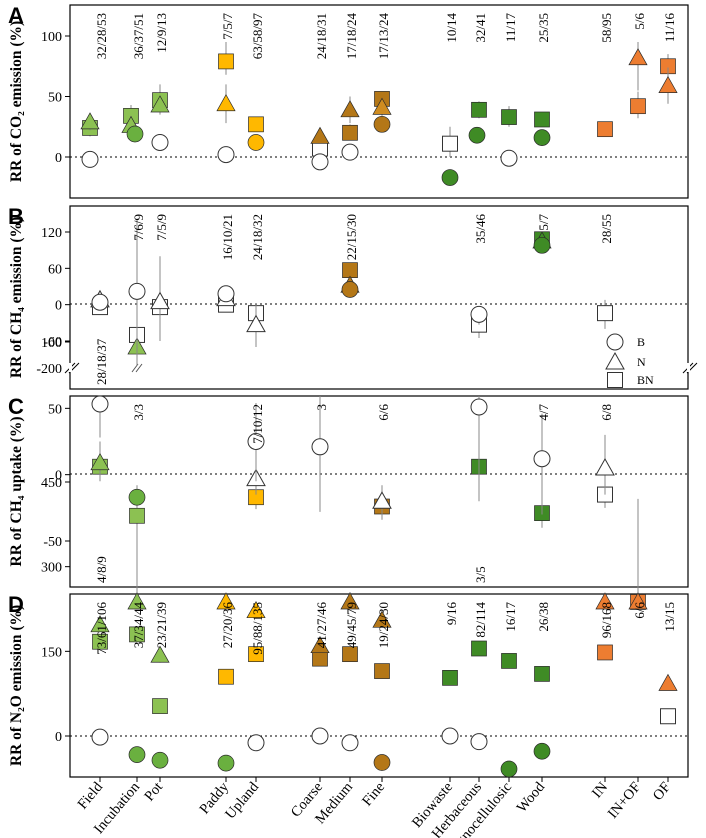 The image size is (706, 838). I want to click on n-label: 27/20/36, so click(227, 625).